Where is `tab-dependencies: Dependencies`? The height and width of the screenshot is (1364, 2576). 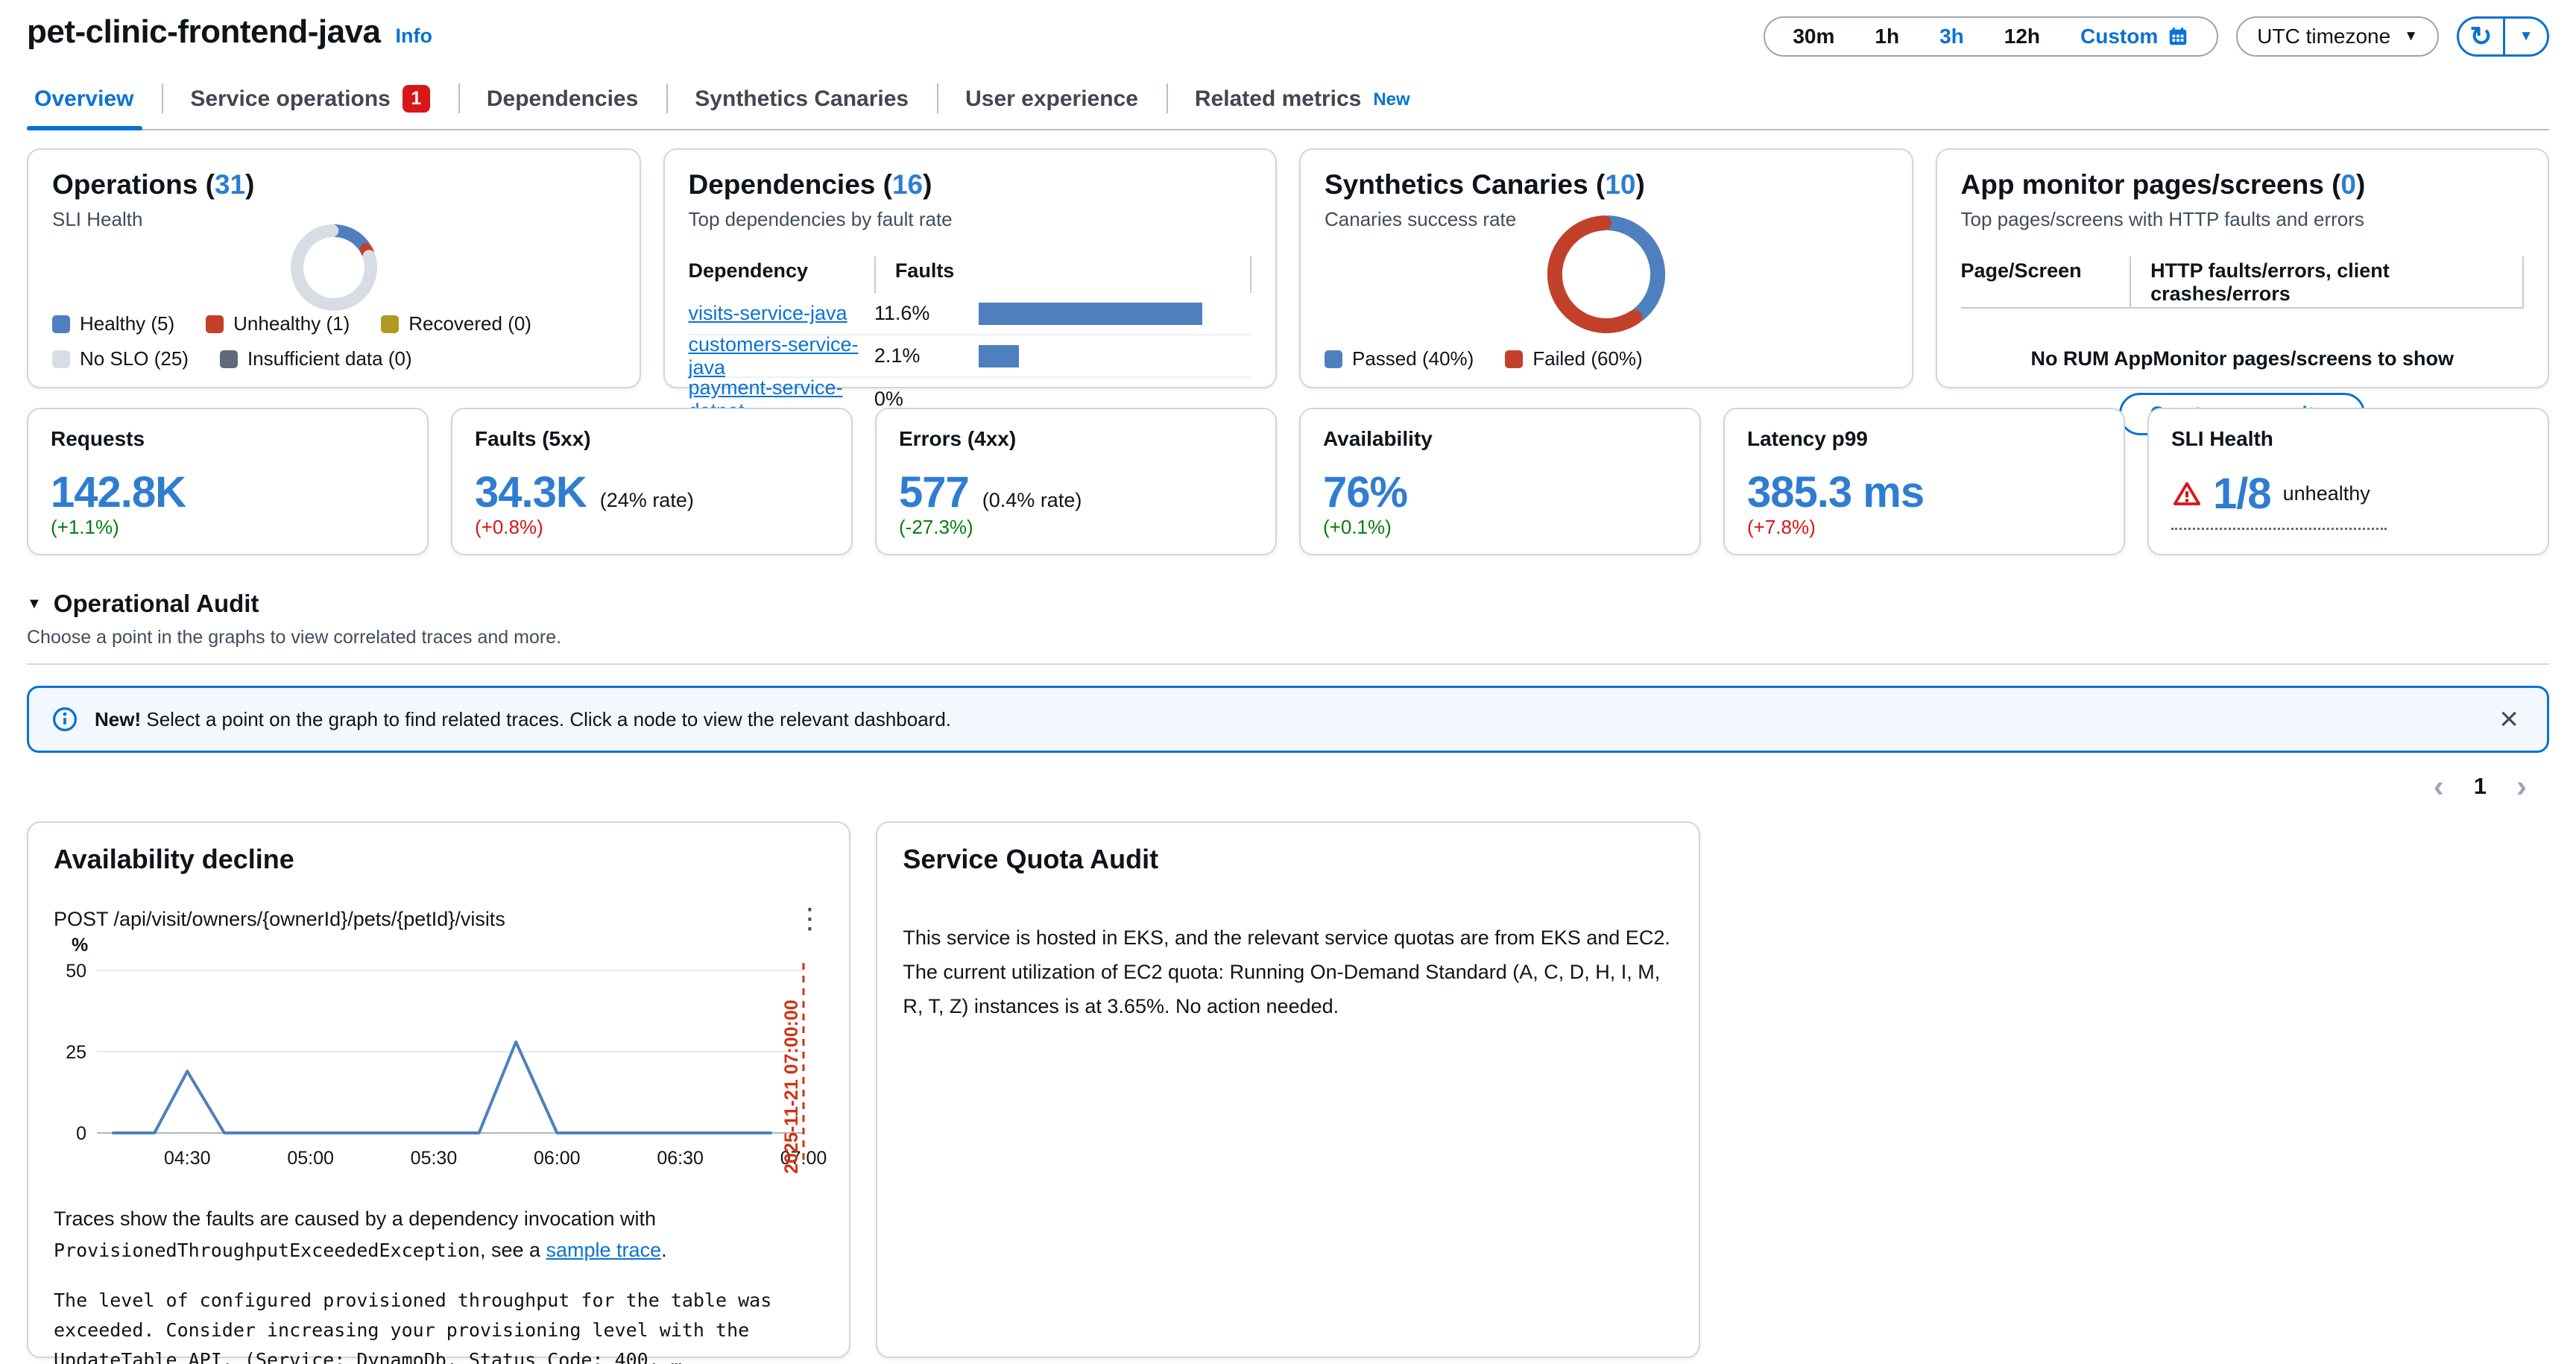 tab-dependencies: Dependencies is located at coordinates (562, 102).